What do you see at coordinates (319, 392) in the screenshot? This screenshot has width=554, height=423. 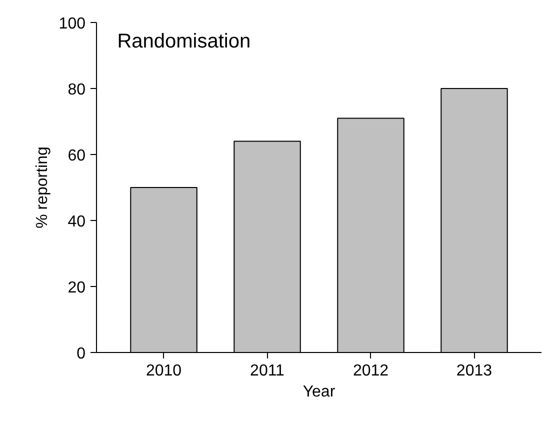 I see `x-axis-title: Year` at bounding box center [319, 392].